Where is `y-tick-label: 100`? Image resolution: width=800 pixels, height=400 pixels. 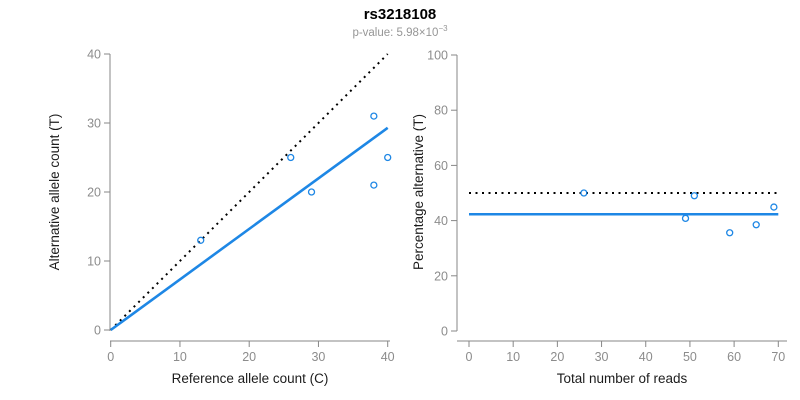
y-tick-label: 100 is located at coordinates (437, 56).